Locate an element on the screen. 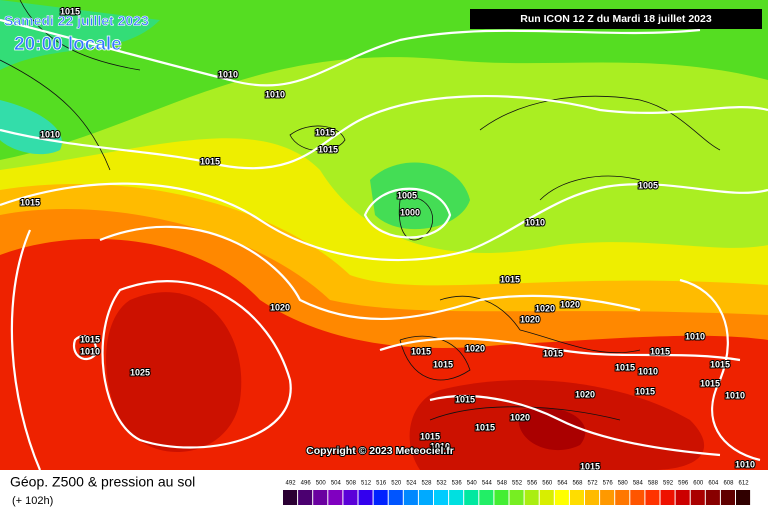  scale-label: 600 is located at coordinates (698, 484).